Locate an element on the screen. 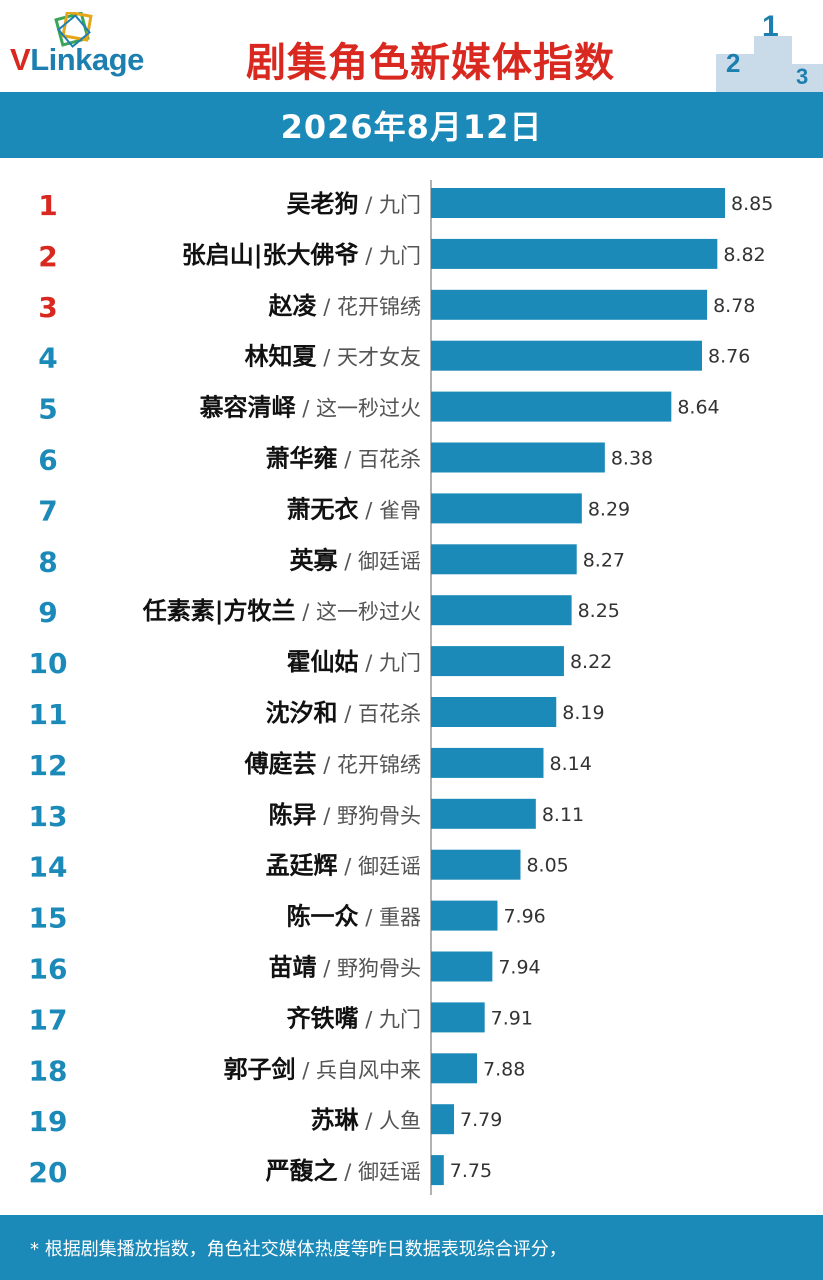 The height and width of the screenshot is (1280, 823). data-label: 8.29 is located at coordinates (609, 509).